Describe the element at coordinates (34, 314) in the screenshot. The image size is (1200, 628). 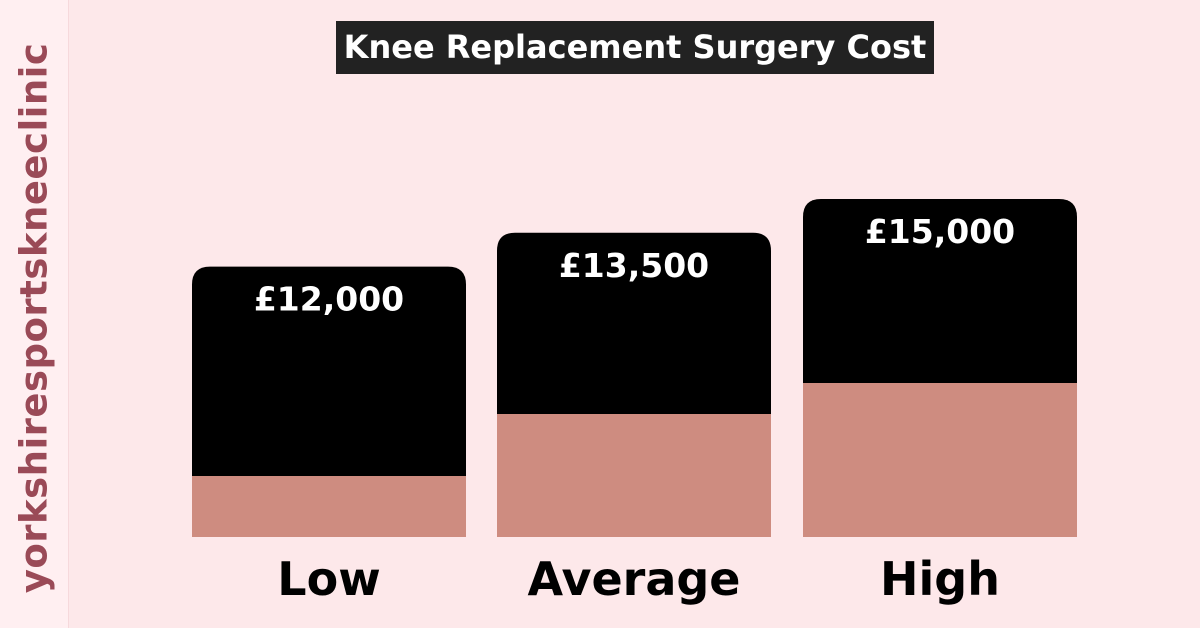
I see `side-strip: yorkshiresportskneeclinic` at that location.